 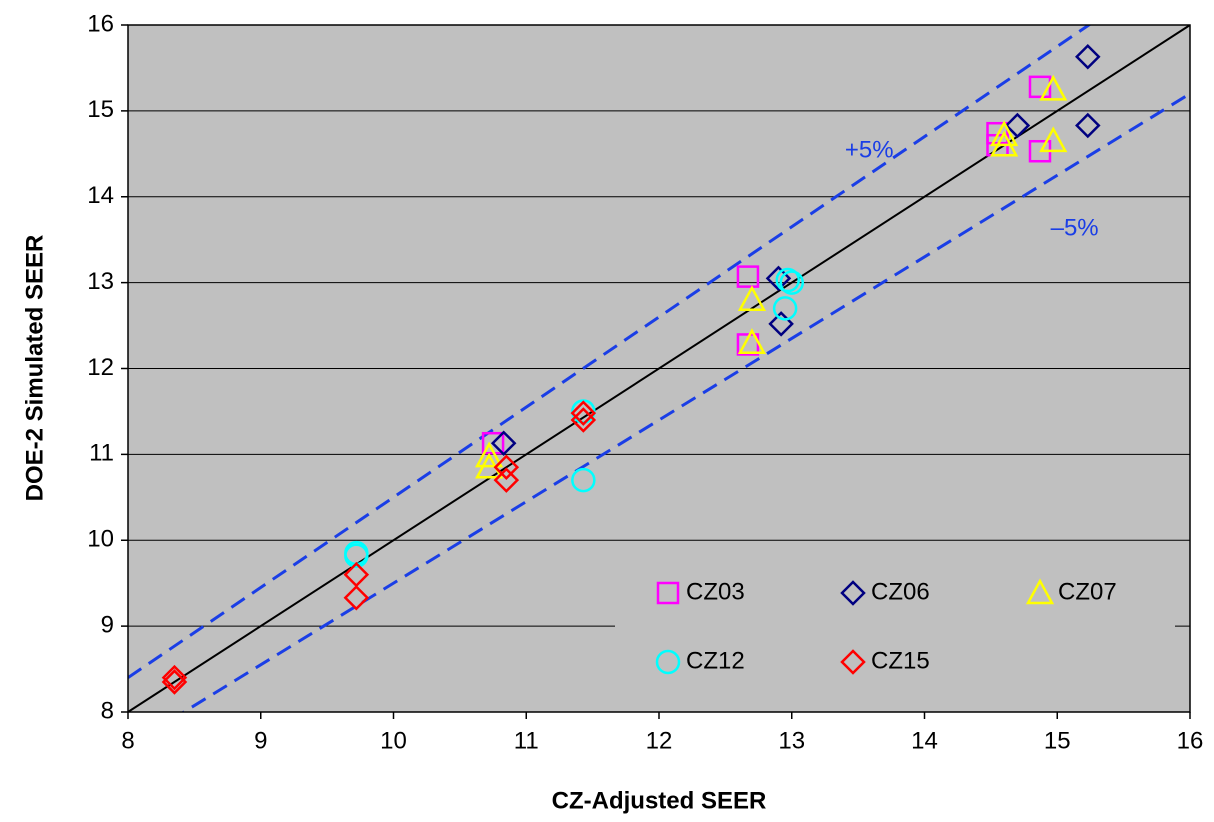 I want to click on annotation: –5%, so click(x=1075, y=228).